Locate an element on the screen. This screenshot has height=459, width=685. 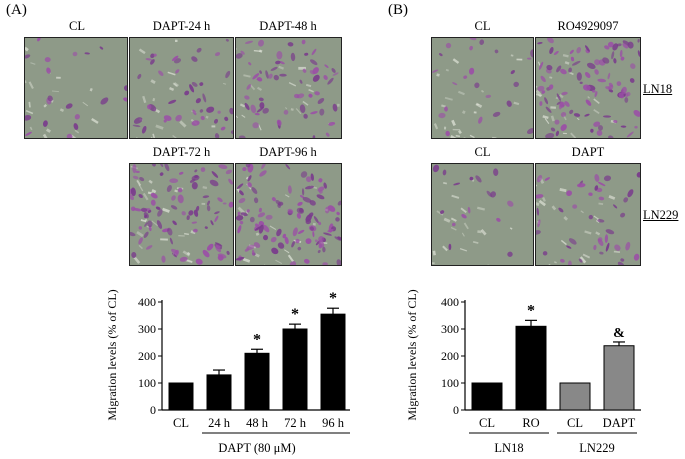
image-label-dapt-96h: DAPT-96 h is located at coordinates (288, 152).